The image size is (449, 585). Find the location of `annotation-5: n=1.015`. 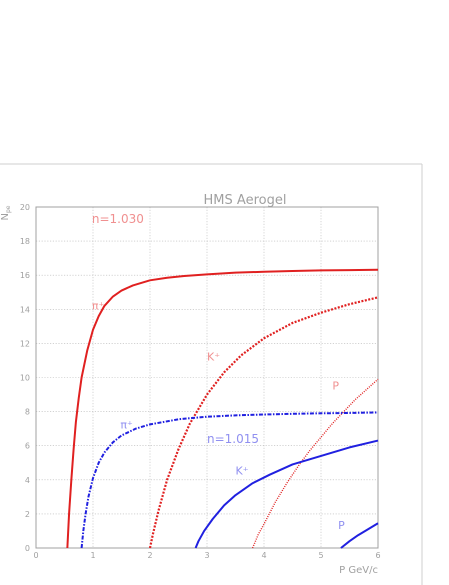

annotation-5: n=1.015 is located at coordinates (233, 439).